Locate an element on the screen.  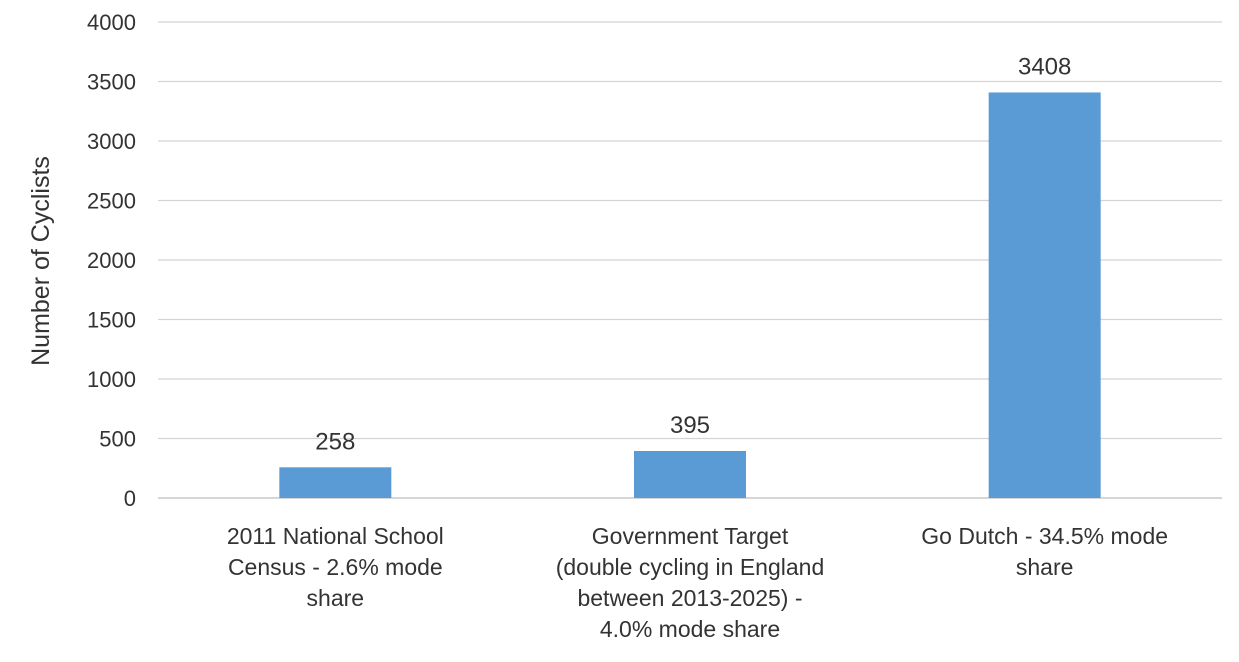
y-tick-label: 1500 is located at coordinates (111, 320).